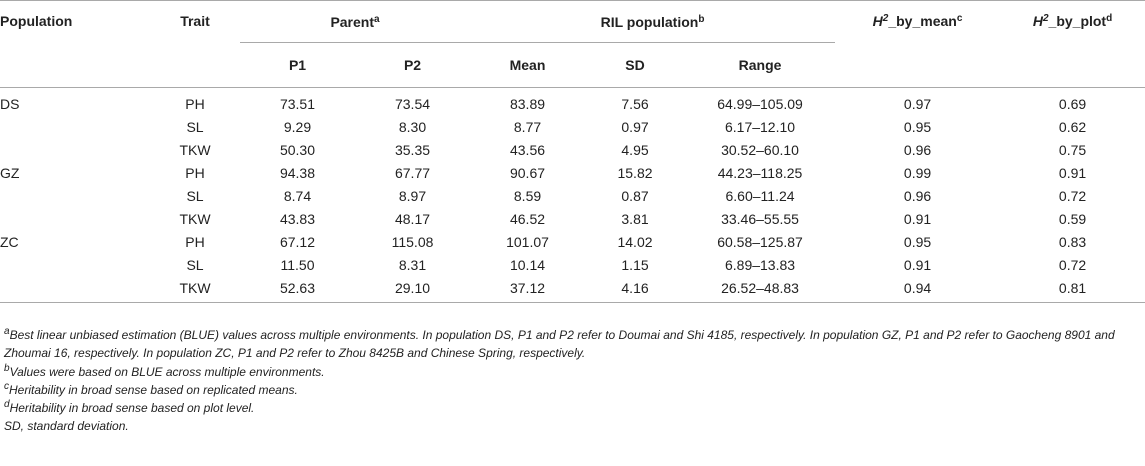  I want to click on cell-p2: 29.10, so click(412, 287).